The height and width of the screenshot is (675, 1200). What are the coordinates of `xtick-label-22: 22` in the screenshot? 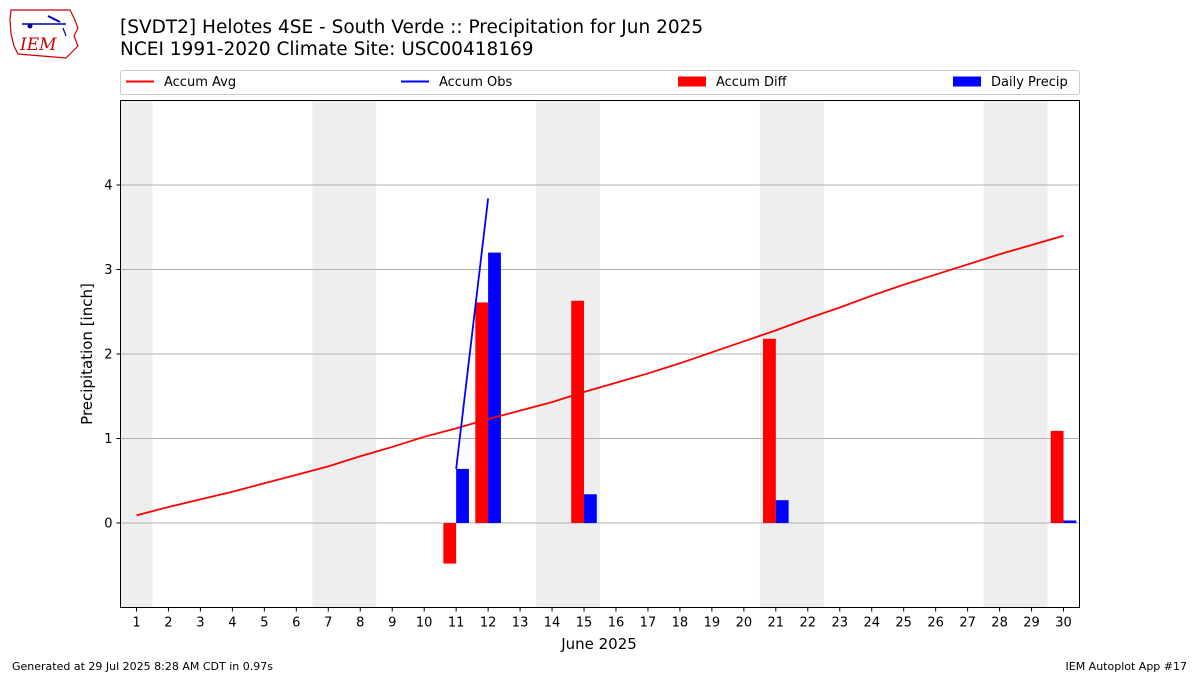 It's located at (808, 623).